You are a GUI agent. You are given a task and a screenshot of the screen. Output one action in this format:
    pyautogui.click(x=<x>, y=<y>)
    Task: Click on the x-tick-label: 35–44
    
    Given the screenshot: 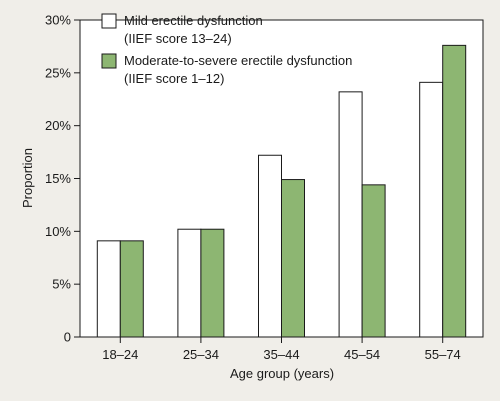 What is the action you would take?
    pyautogui.click(x=281, y=354)
    